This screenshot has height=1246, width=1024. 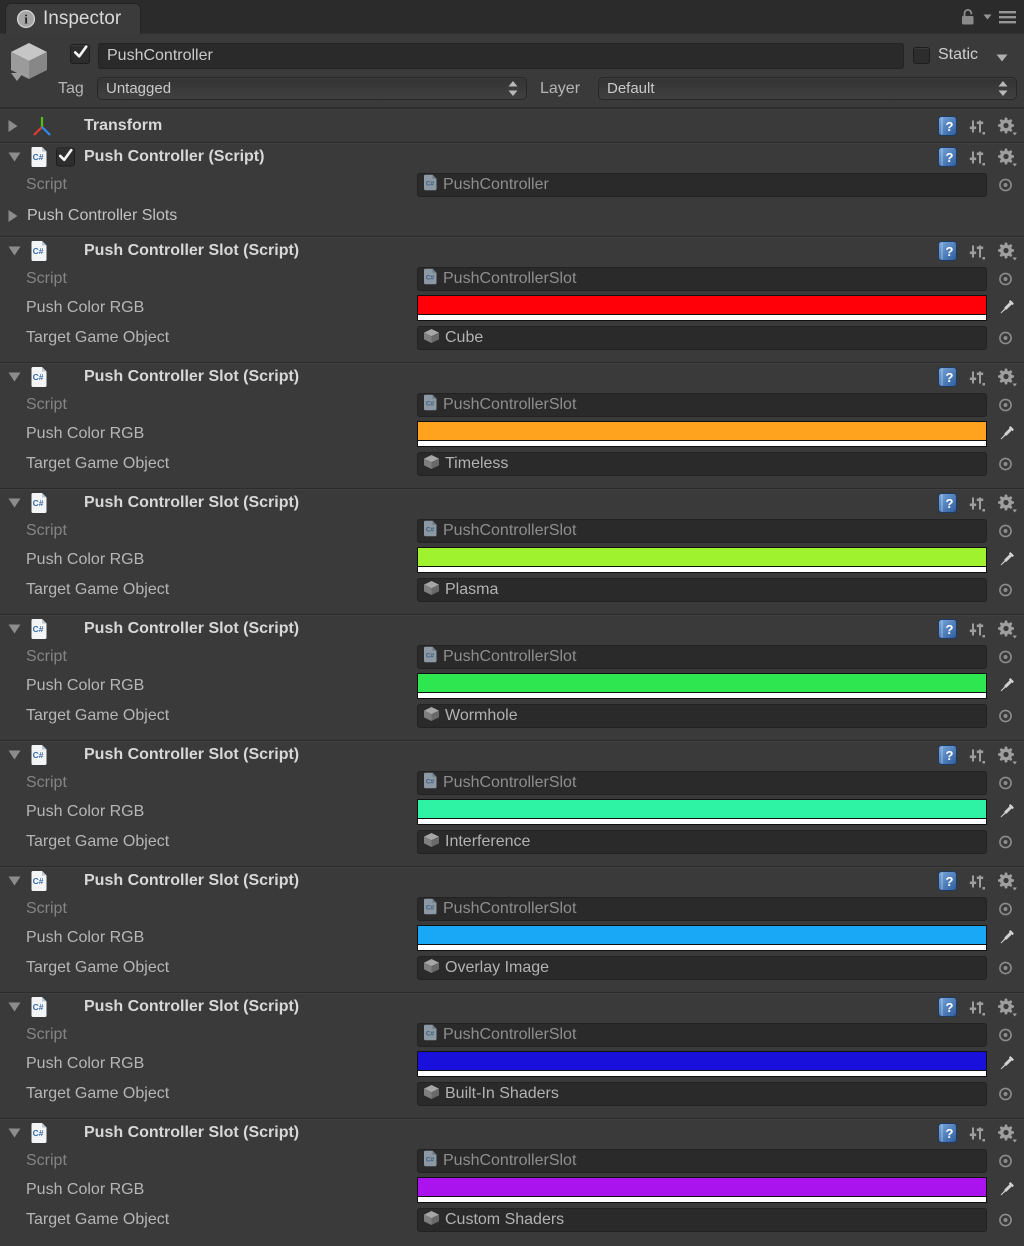 What do you see at coordinates (65, 157) in the screenshot?
I see `component-enabled-checkbox` at bounding box center [65, 157].